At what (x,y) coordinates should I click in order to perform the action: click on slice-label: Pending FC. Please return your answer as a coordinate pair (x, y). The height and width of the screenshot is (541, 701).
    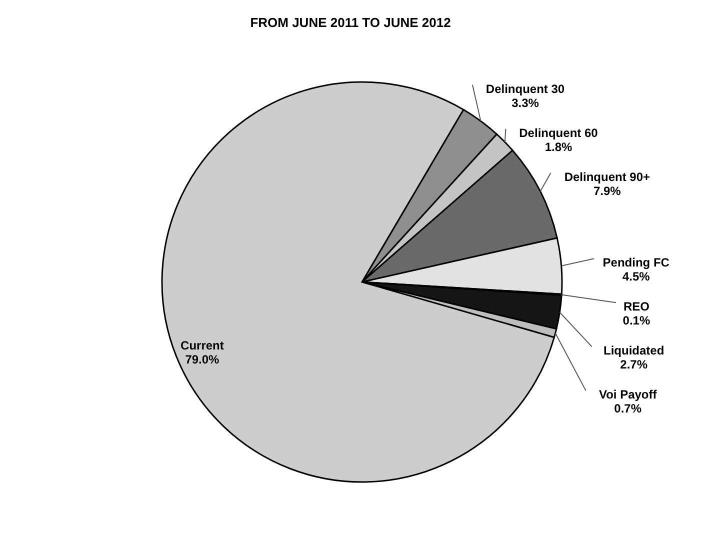
    Looking at the image, I should click on (636, 263).